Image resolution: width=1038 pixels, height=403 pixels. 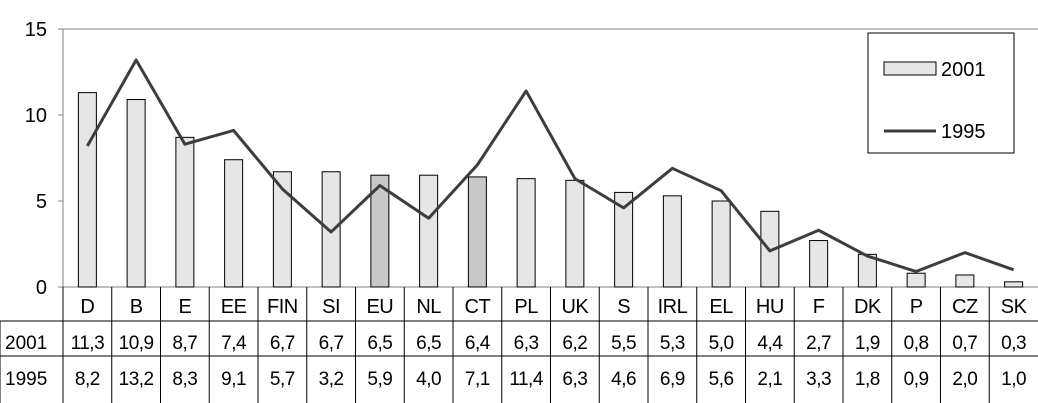 What do you see at coordinates (867, 270) in the screenshot?
I see `bar-2001-dk` at bounding box center [867, 270].